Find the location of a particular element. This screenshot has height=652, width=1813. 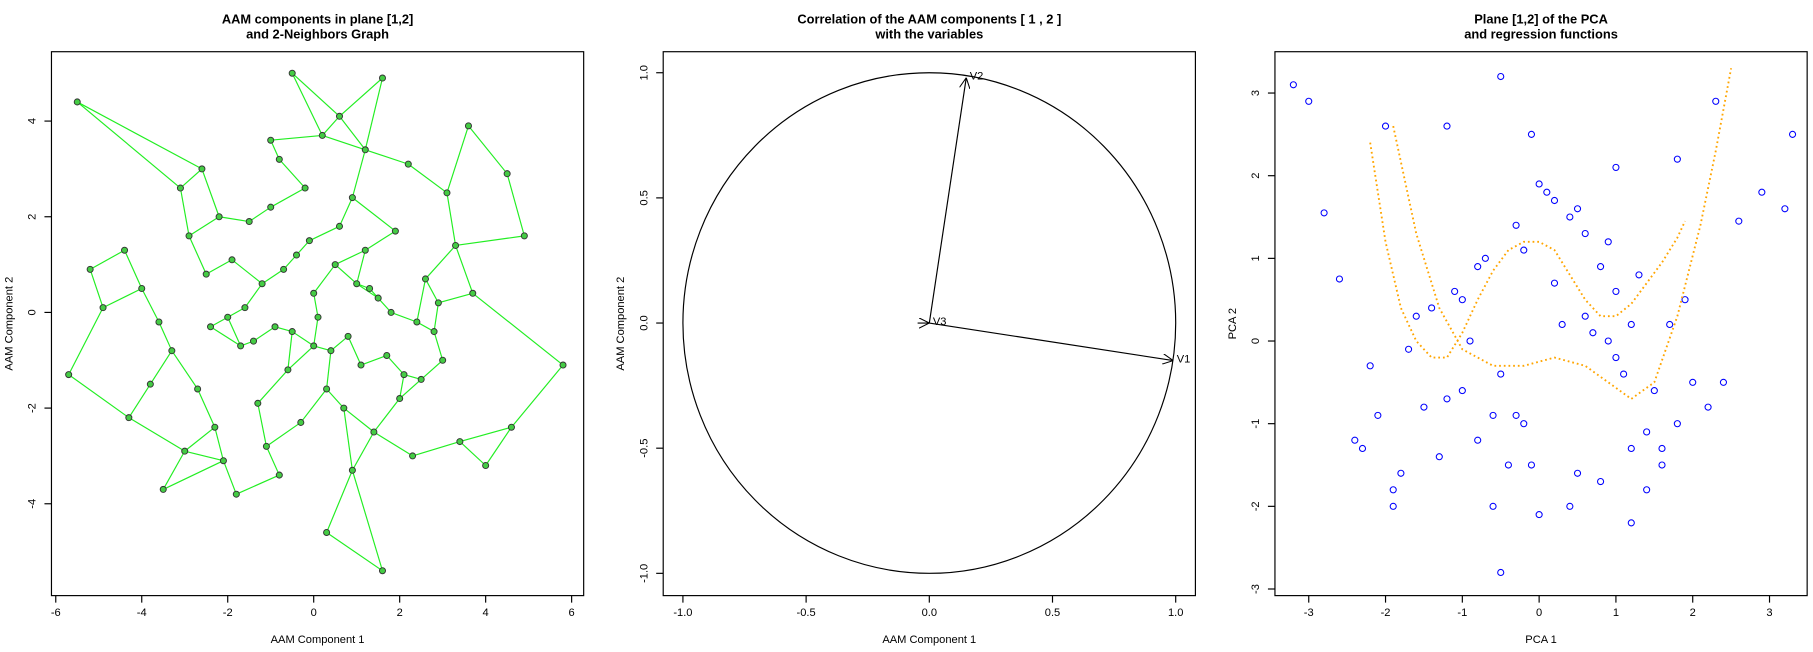

vector-arrow is located at coordinates (1051, 341).